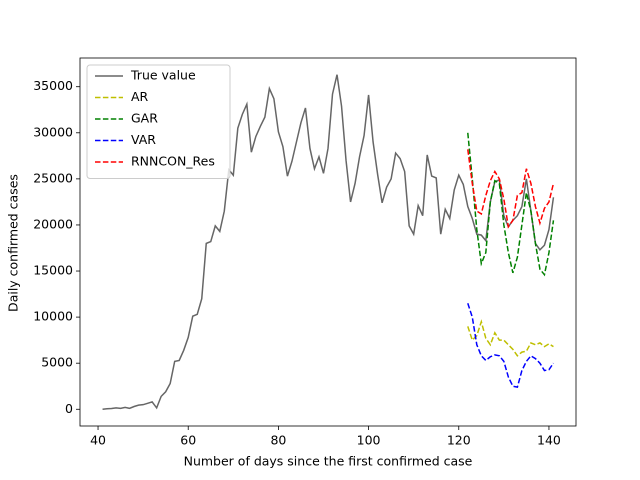  Describe the element at coordinates (53, 270) in the screenshot. I see `y-tick-label: 15000` at that location.